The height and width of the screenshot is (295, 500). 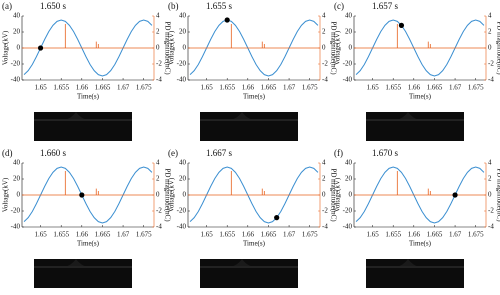 What do you see at coordinates (385, 153) in the screenshot?
I see `panel-title: 1.670 s` at bounding box center [385, 153].